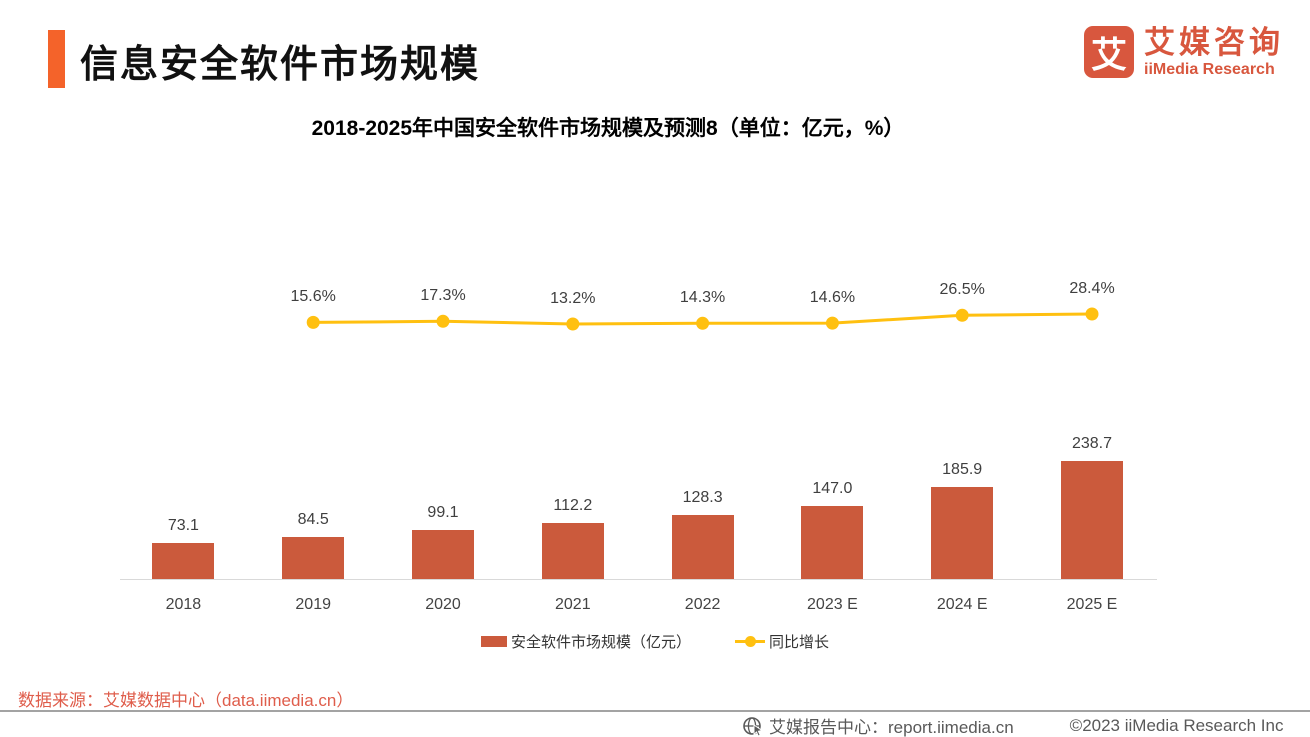 This screenshot has width=1310, height=737. What do you see at coordinates (572, 551) in the screenshot?
I see `bar-2021` at bounding box center [572, 551].